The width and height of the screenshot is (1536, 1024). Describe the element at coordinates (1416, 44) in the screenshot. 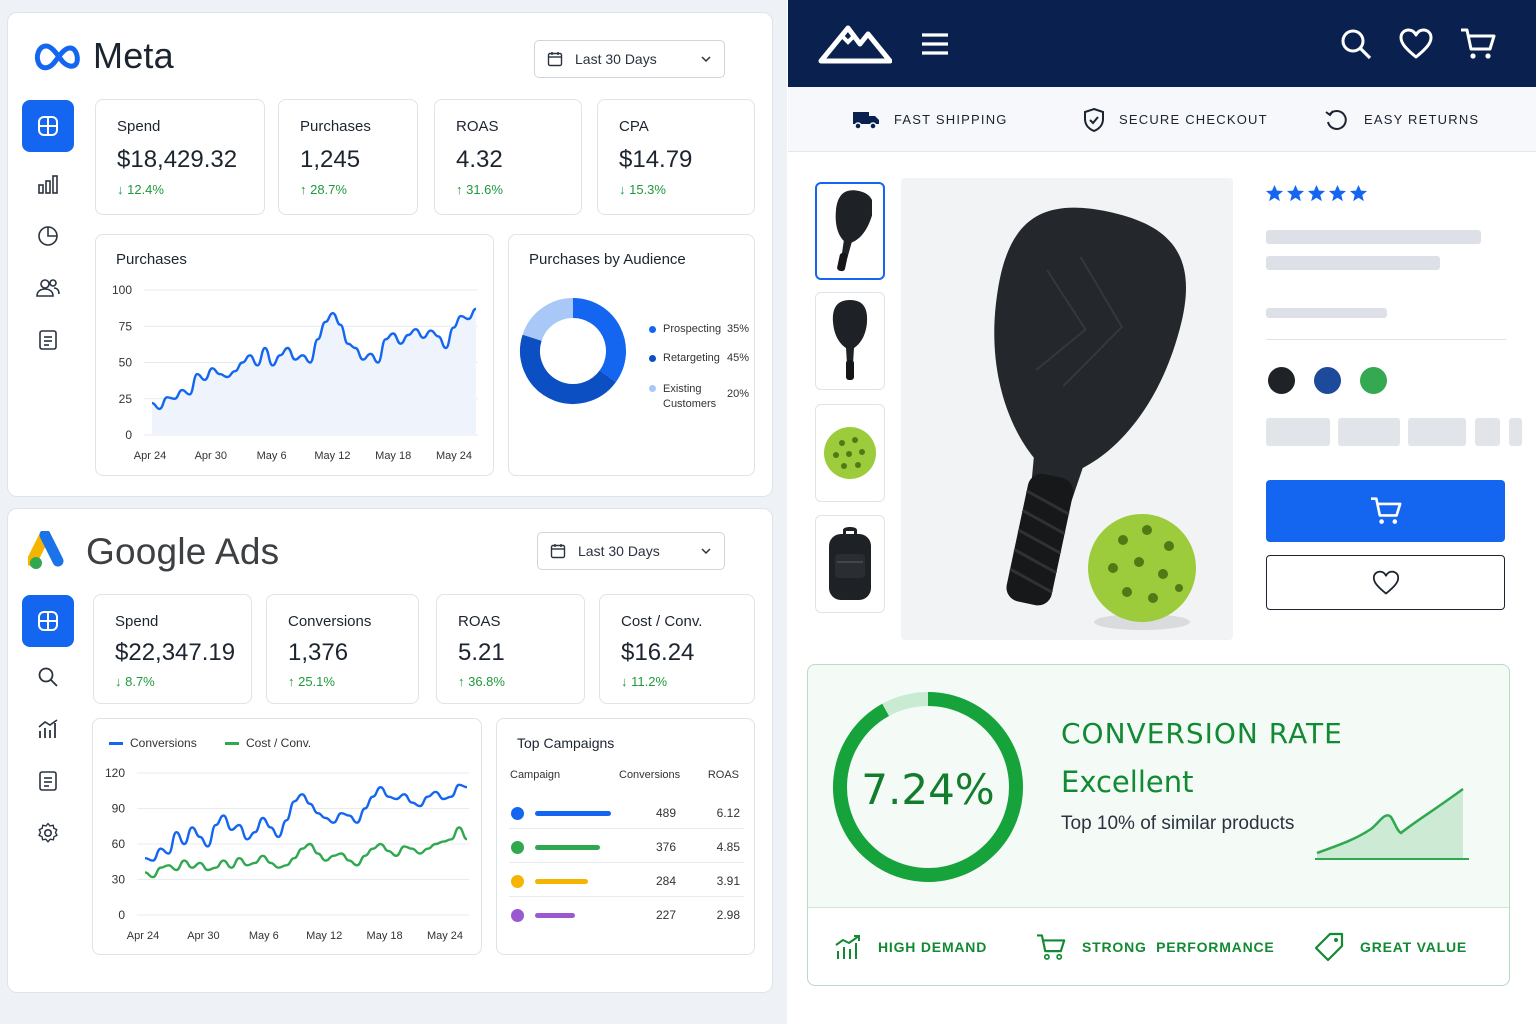

I see `heart-icon` at that location.